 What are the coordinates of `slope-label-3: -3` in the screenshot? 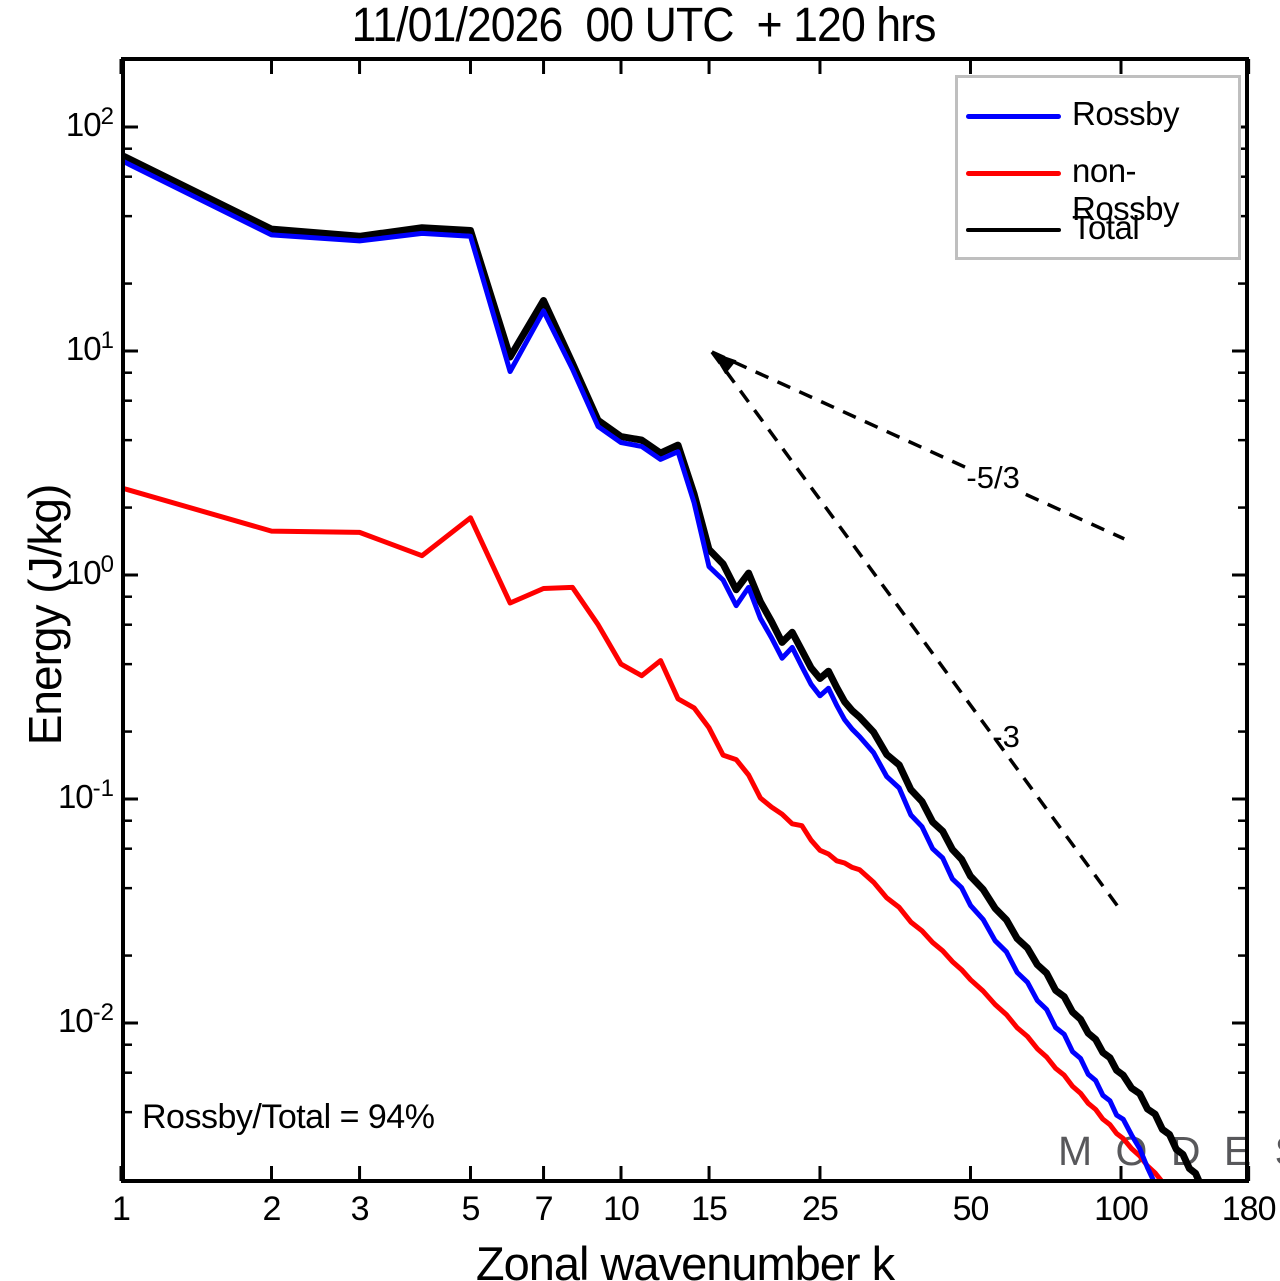 It's located at (1006, 736).